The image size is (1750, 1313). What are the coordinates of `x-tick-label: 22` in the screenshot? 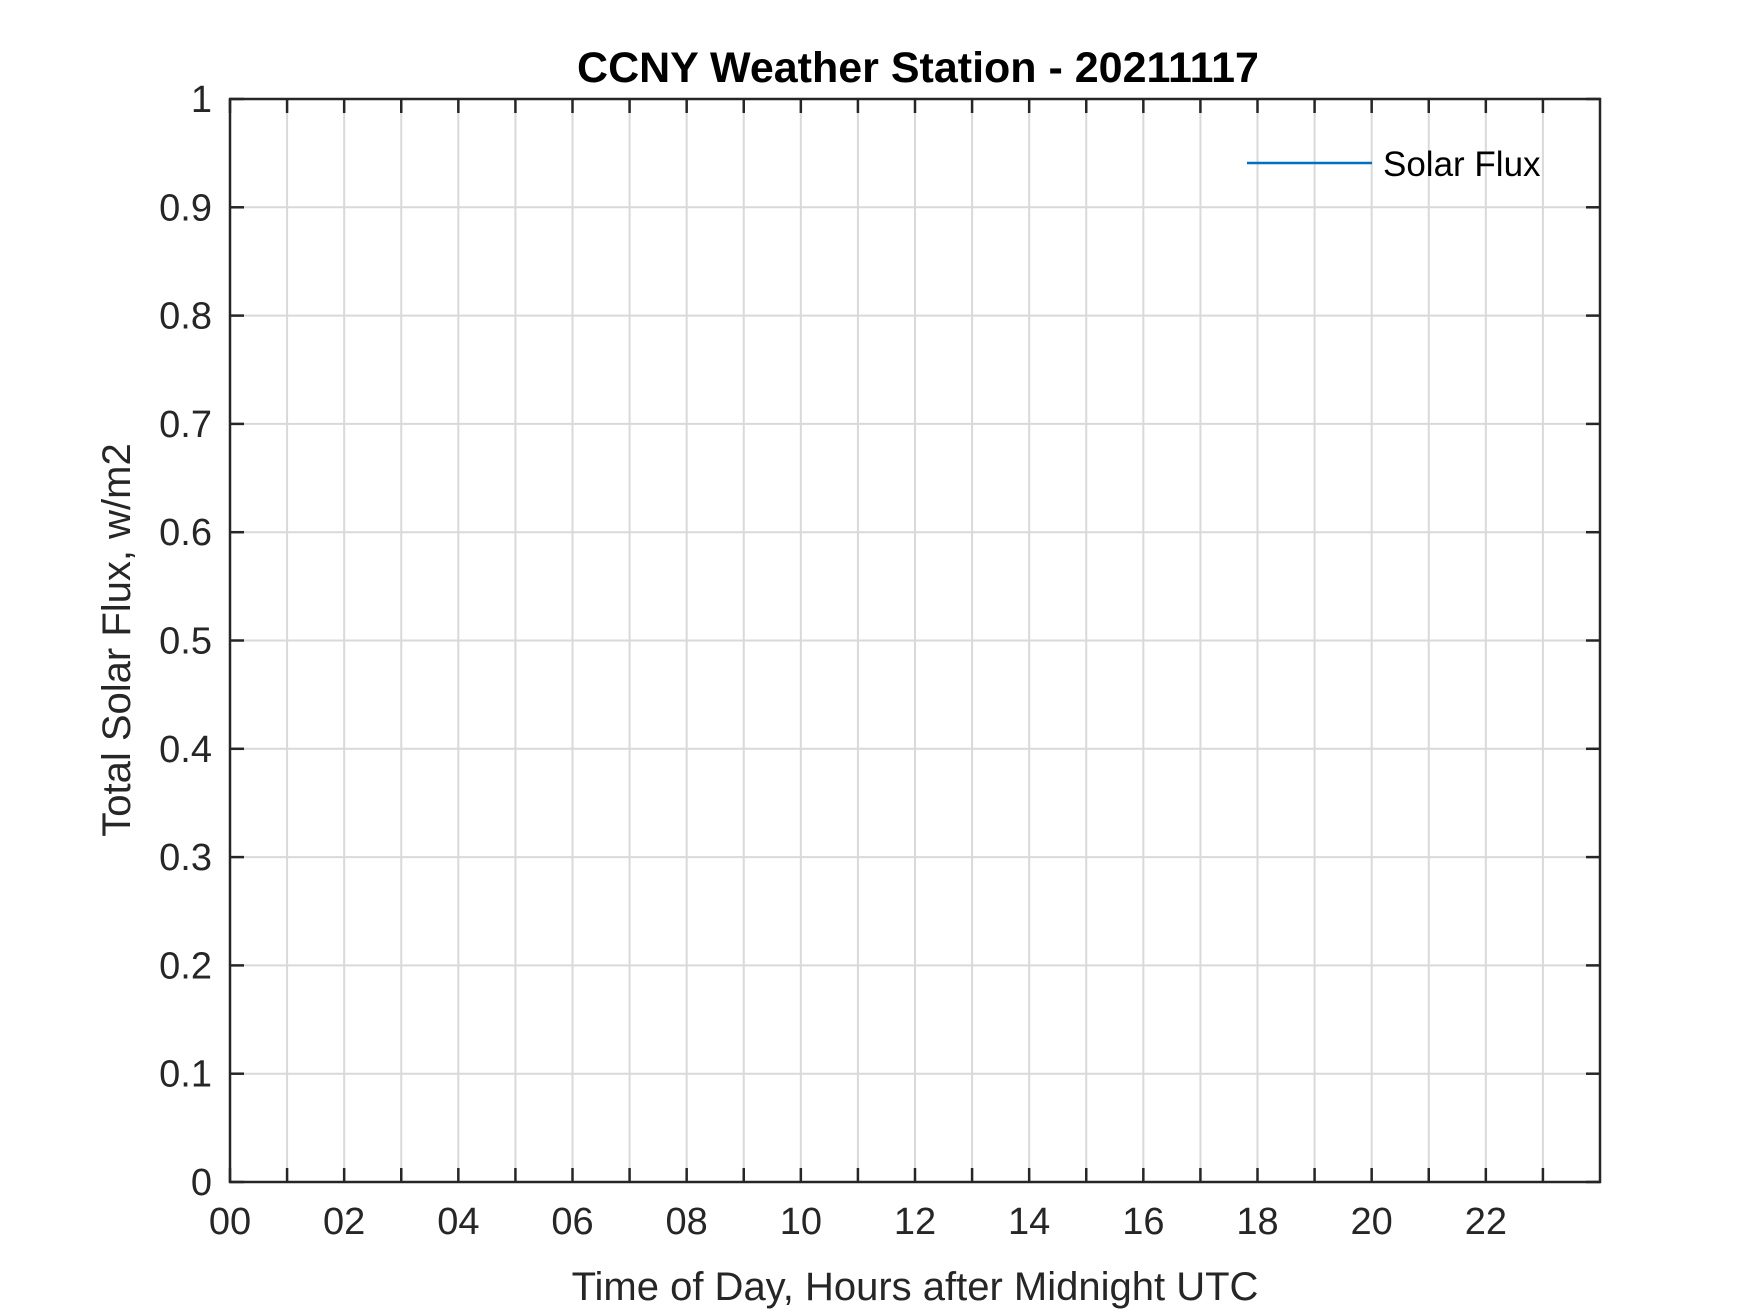 It's located at (1486, 1222).